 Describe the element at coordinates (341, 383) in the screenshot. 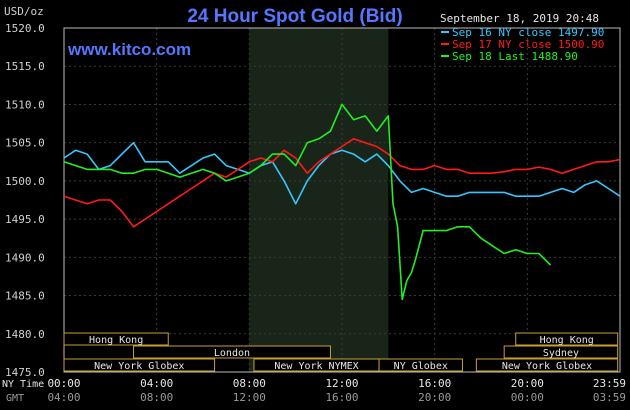

I see `x-tick-label-ny: 12:00` at that location.